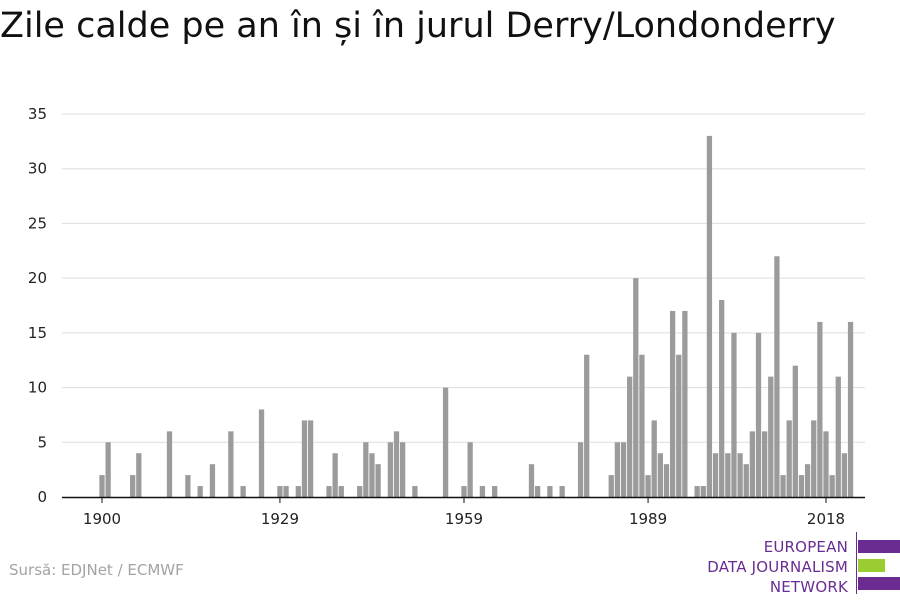  I want to click on bar-1945, so click(378, 480).